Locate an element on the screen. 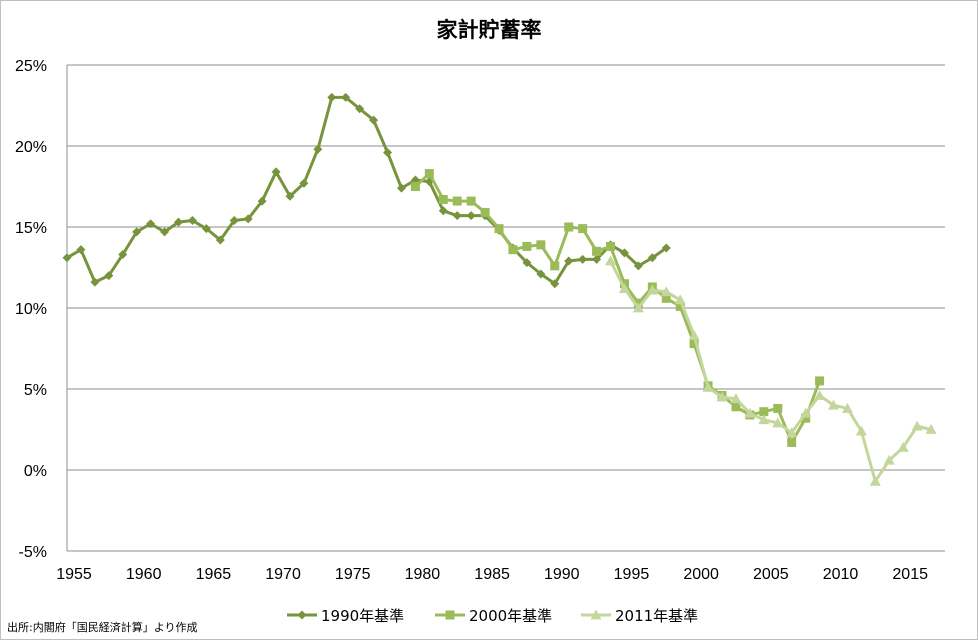  y-tick-label: 5% is located at coordinates (35, 390).